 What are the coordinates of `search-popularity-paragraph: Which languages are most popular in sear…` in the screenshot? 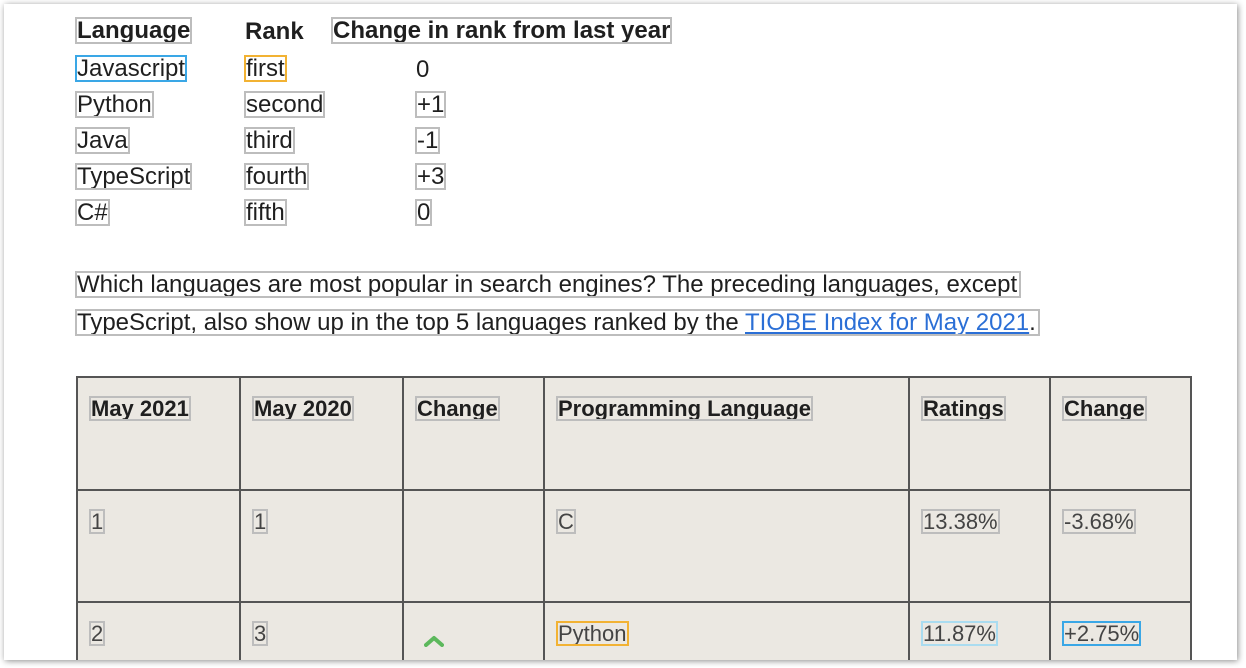 It's located at (557, 304).